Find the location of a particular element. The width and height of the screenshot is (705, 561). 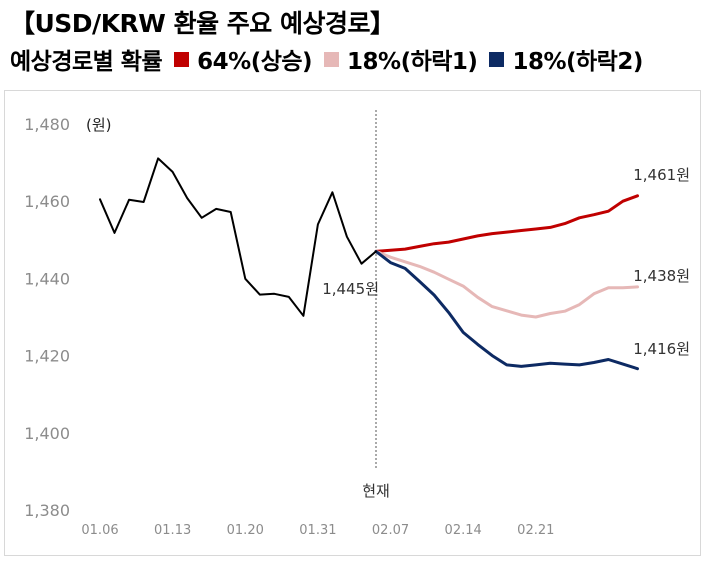

y-tick-label: 1,420 is located at coordinates (47, 356).